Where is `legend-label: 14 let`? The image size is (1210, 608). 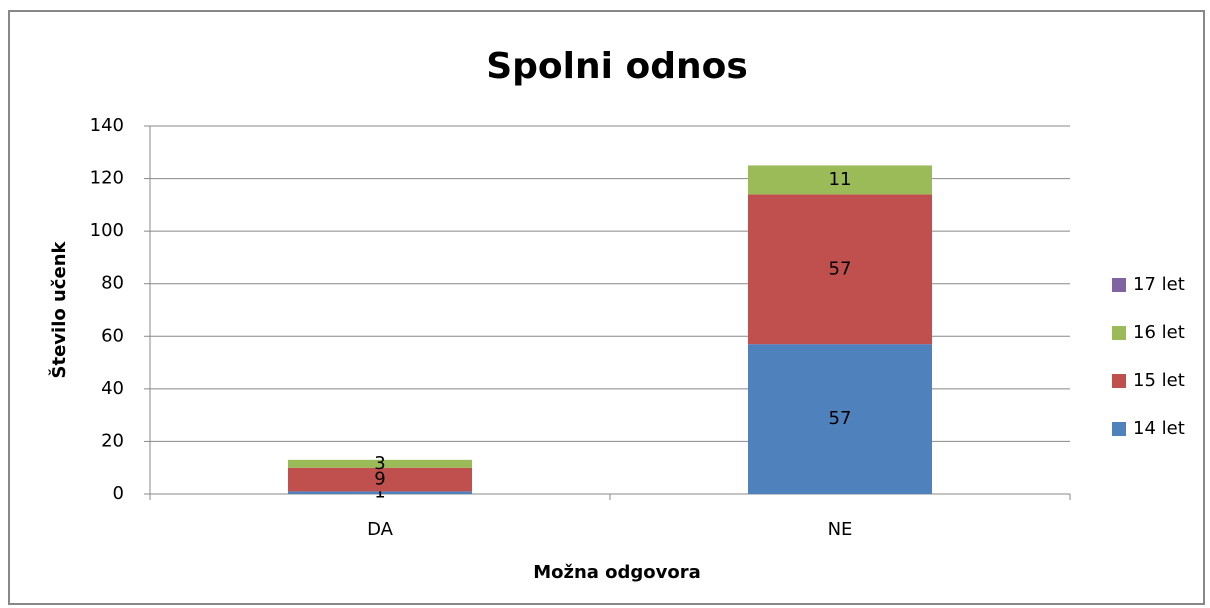 legend-label: 14 let is located at coordinates (1159, 428).